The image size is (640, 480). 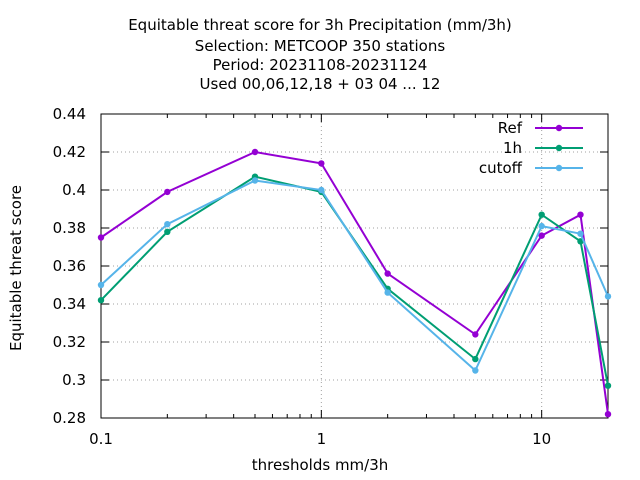 What do you see at coordinates (510, 128) in the screenshot?
I see `legend-label-Ref: Ref` at bounding box center [510, 128].